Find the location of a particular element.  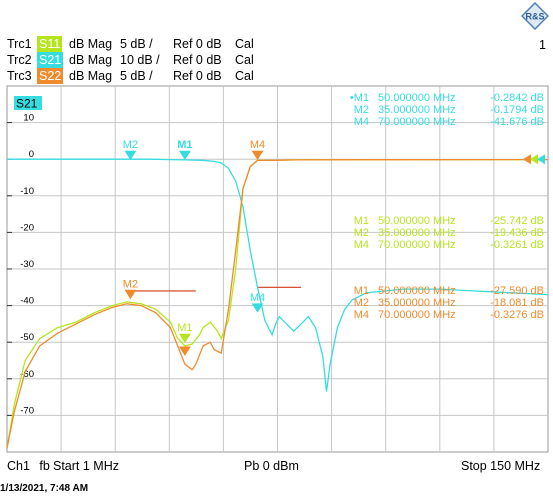

reference-arrow-trc1 is located at coordinates (534, 159).